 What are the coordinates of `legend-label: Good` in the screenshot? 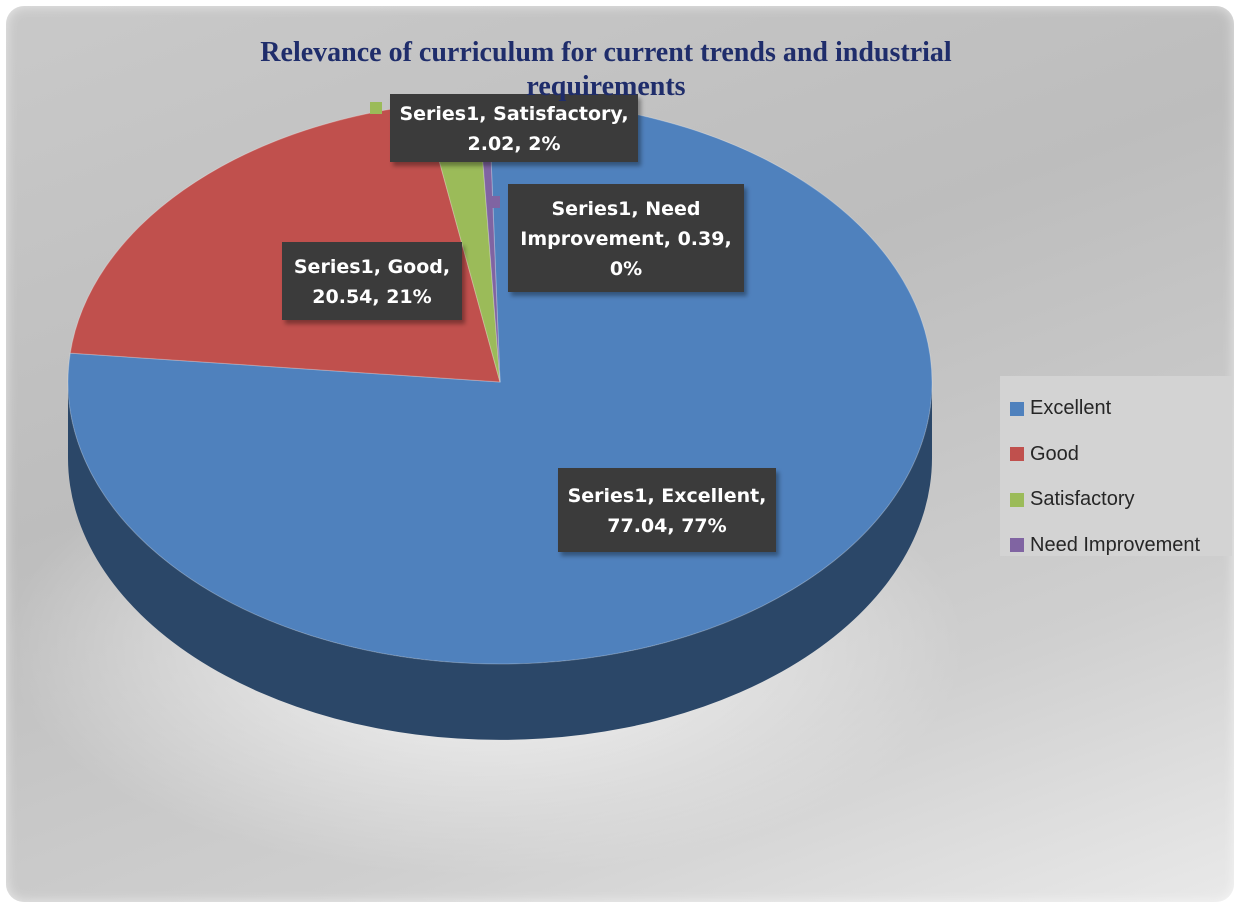 It's located at (1054, 453).